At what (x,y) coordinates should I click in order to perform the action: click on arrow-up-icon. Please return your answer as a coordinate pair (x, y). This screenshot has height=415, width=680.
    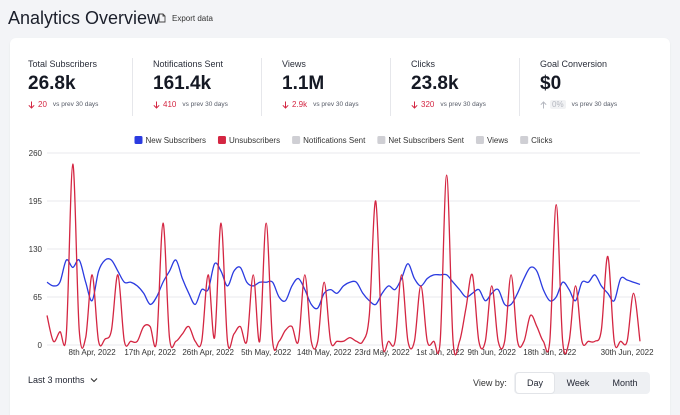
    Looking at the image, I should click on (543, 104).